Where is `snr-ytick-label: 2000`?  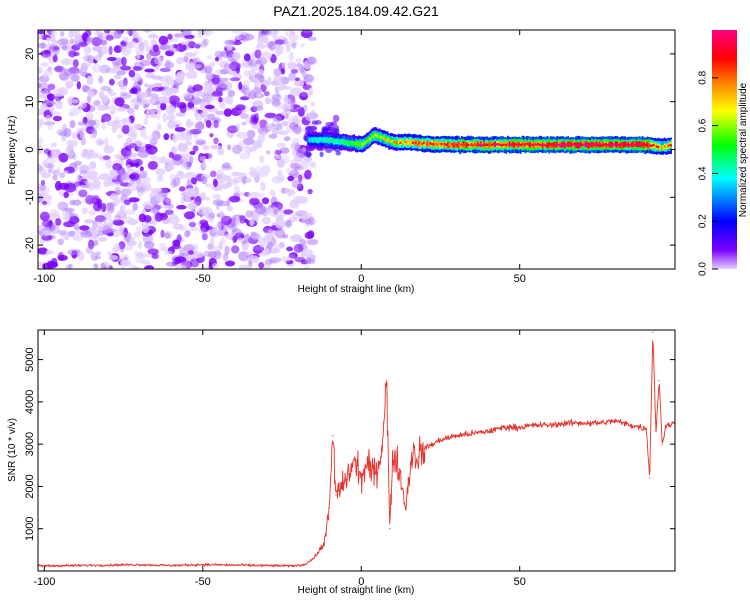
snr-ytick-label: 2000 is located at coordinates (30, 486).